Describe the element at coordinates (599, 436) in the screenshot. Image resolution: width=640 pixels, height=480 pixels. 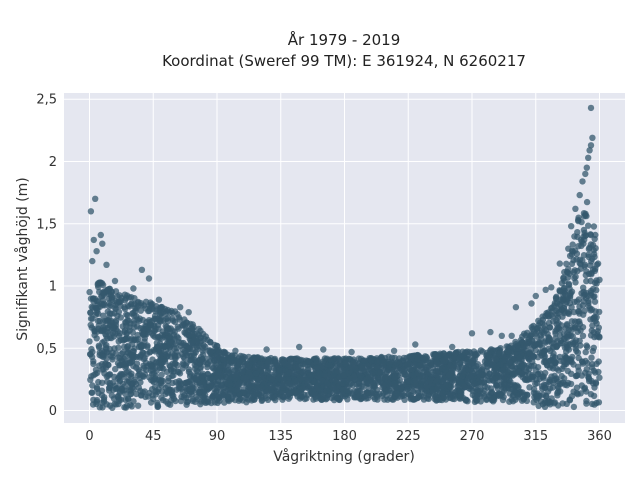
I see `x-tick-label: 360` at that location.